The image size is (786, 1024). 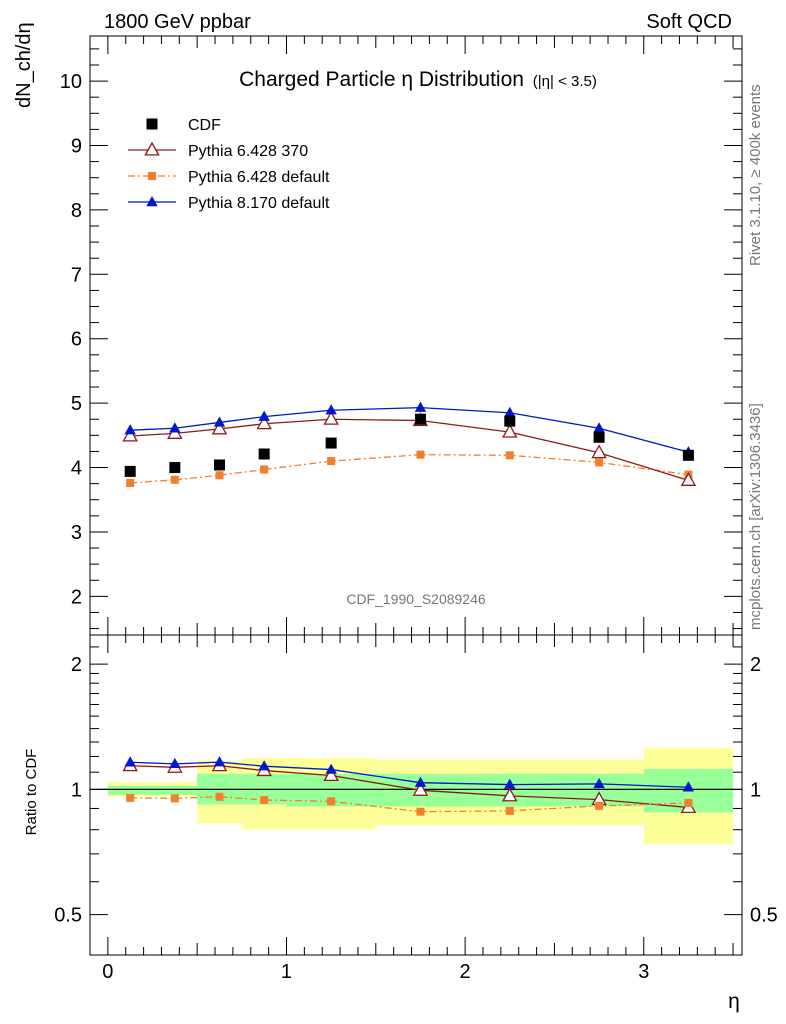 What do you see at coordinates (381, 79) in the screenshot?
I see `main-title-text: Charged Particle η Distribution` at bounding box center [381, 79].